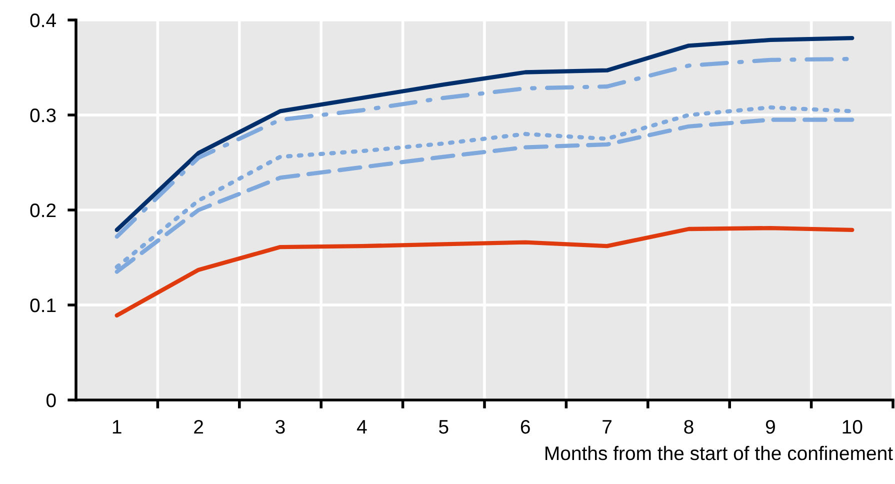 This screenshot has height=484, width=895. I want to click on x-tick-label: 1, so click(117, 427).